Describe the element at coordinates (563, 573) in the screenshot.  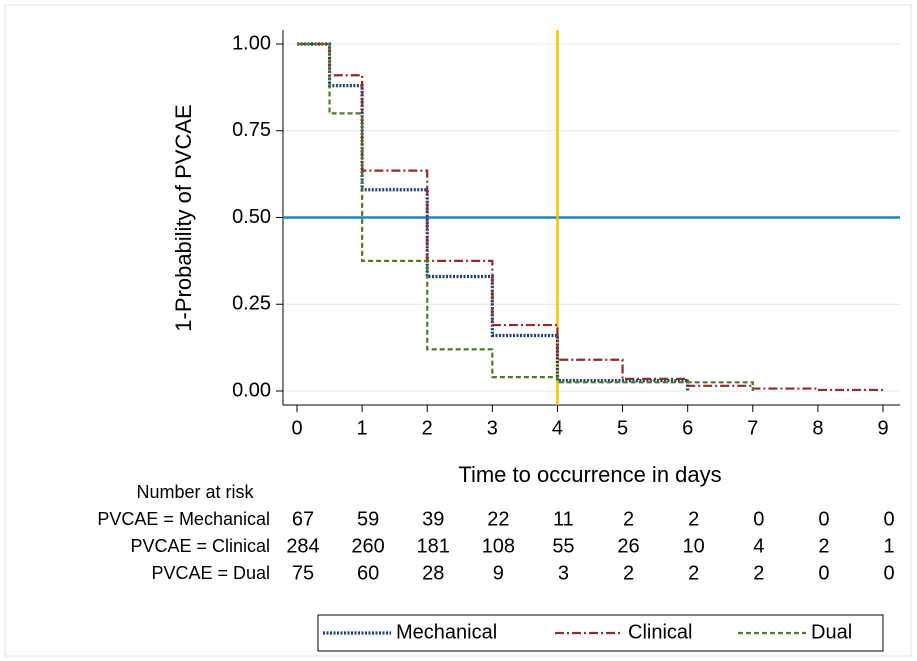
I see `risk-value: 3` at that location.